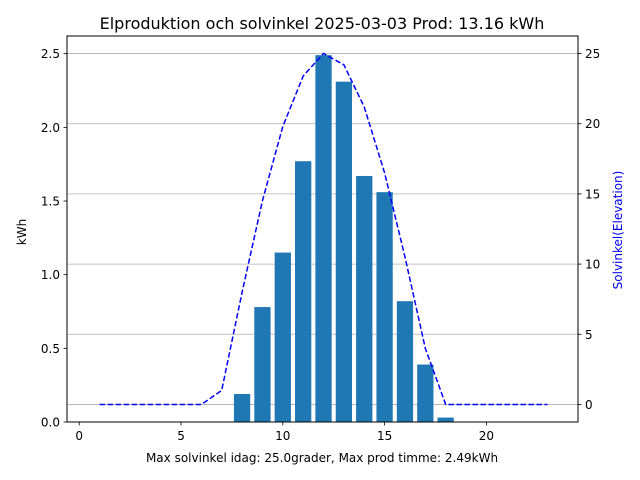 The height and width of the screenshot is (480, 640). Describe the element at coordinates (50, 202) in the screenshot. I see `y-tick-label: 1.5` at that location.